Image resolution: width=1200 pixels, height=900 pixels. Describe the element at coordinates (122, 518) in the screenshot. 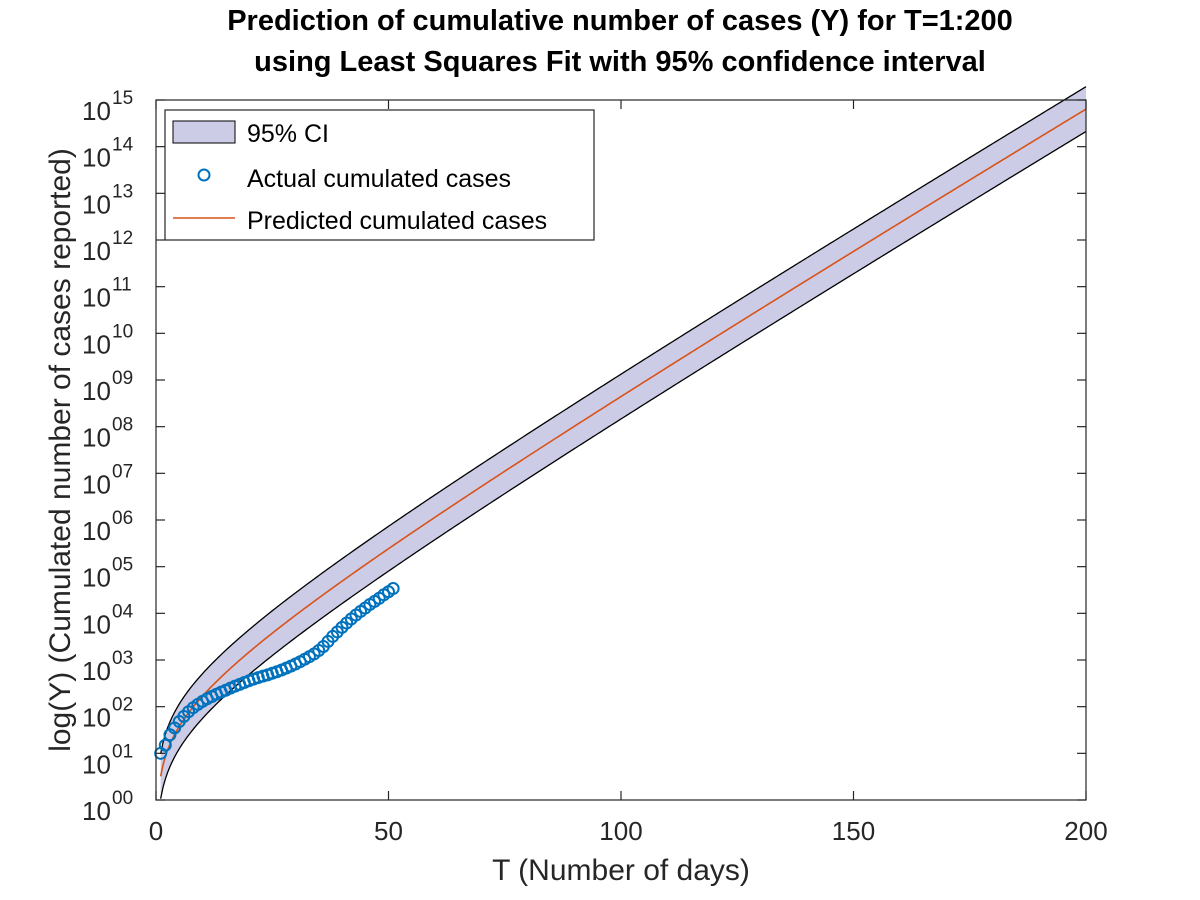

I see `y-tick-exponent: 06` at that location.